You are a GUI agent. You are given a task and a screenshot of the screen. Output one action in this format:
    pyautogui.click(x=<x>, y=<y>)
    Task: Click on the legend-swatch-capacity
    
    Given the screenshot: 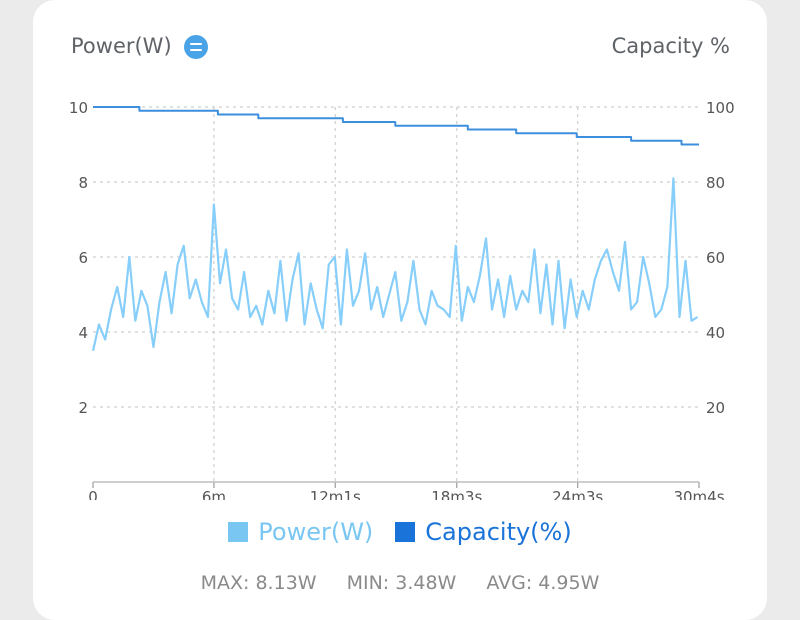 What is the action you would take?
    pyautogui.click(x=405, y=532)
    